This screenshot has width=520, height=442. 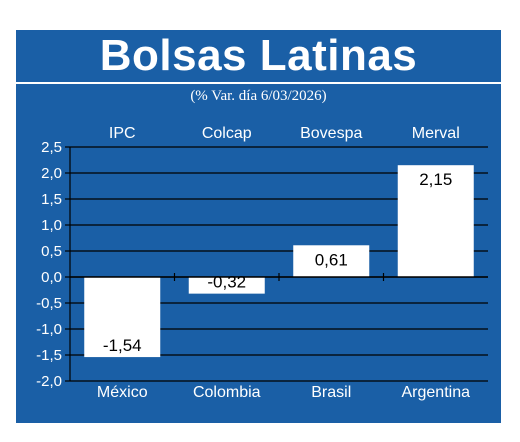 I want to click on category-label: Colombia, so click(x=227, y=392).